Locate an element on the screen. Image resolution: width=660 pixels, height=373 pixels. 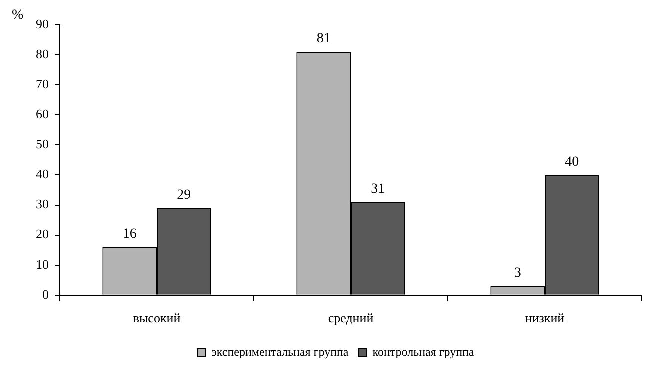
y-tick-label: 30 is located at coordinates (42, 204).